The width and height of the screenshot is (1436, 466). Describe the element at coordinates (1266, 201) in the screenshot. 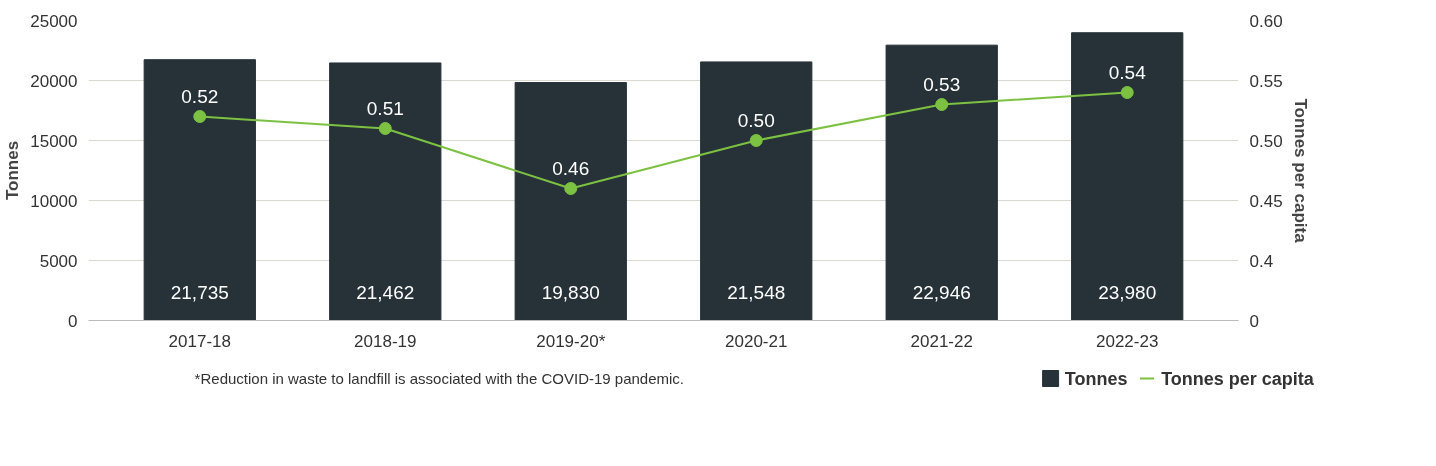

I see `y2-tick-label: 0.45` at that location.